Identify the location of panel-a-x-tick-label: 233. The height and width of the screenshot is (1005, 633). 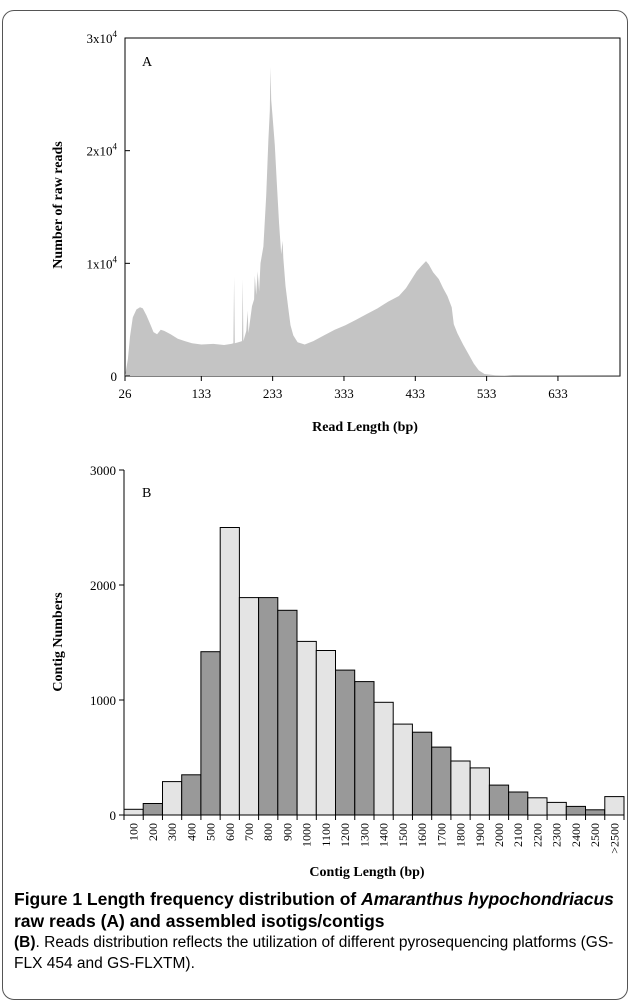
(273, 393).